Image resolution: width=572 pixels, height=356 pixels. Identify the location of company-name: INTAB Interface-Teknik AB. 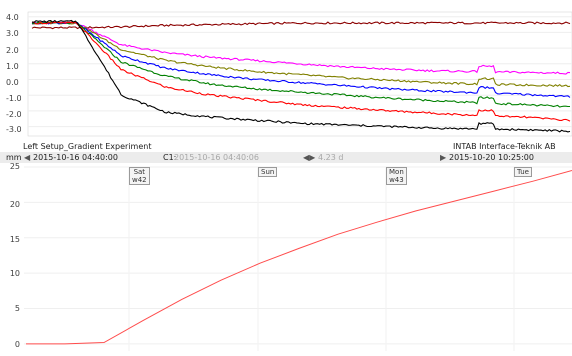
(504, 146).